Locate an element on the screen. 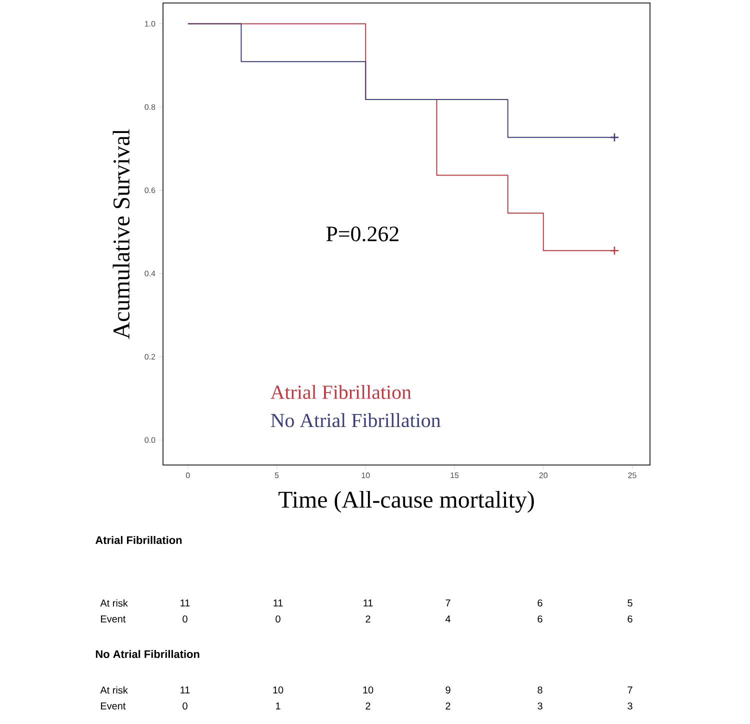 This screenshot has width=750, height=724. x-axis-title: Time (All-cause mortality) is located at coordinates (406, 501).